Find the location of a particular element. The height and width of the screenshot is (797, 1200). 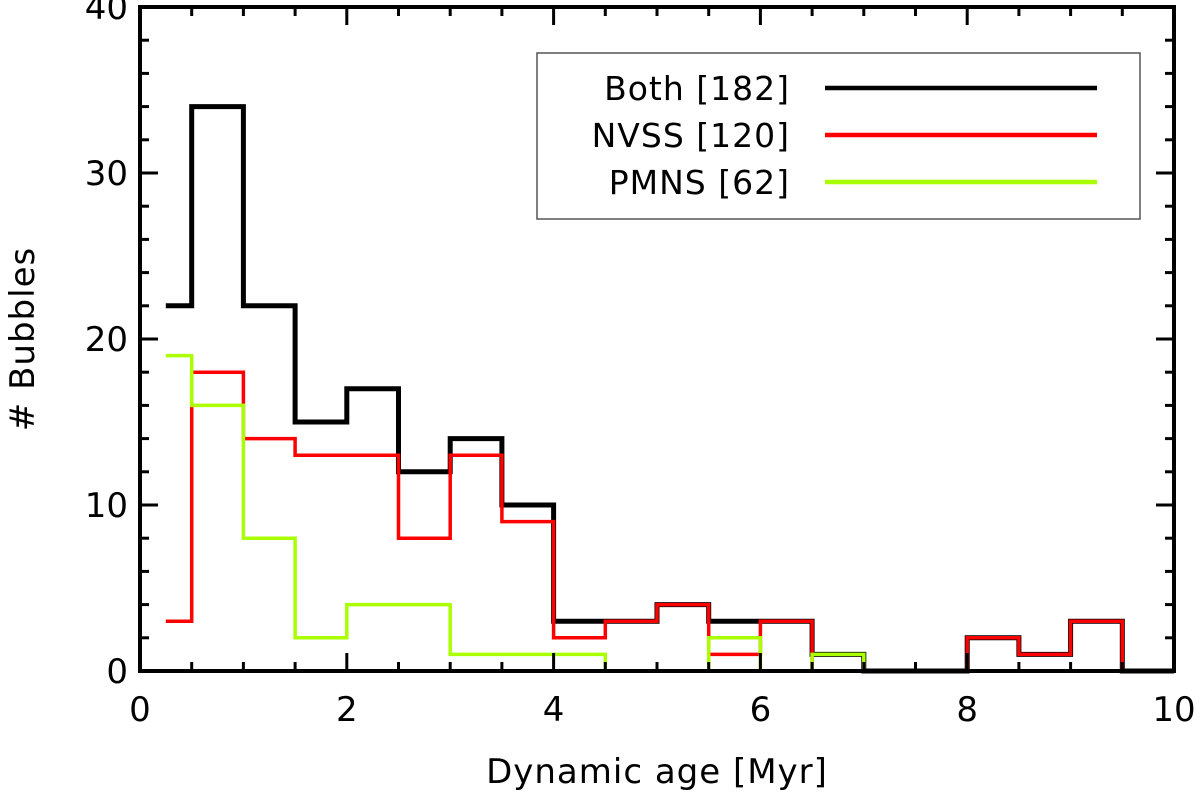

y-tick-label: 40 is located at coordinates (106, 14).